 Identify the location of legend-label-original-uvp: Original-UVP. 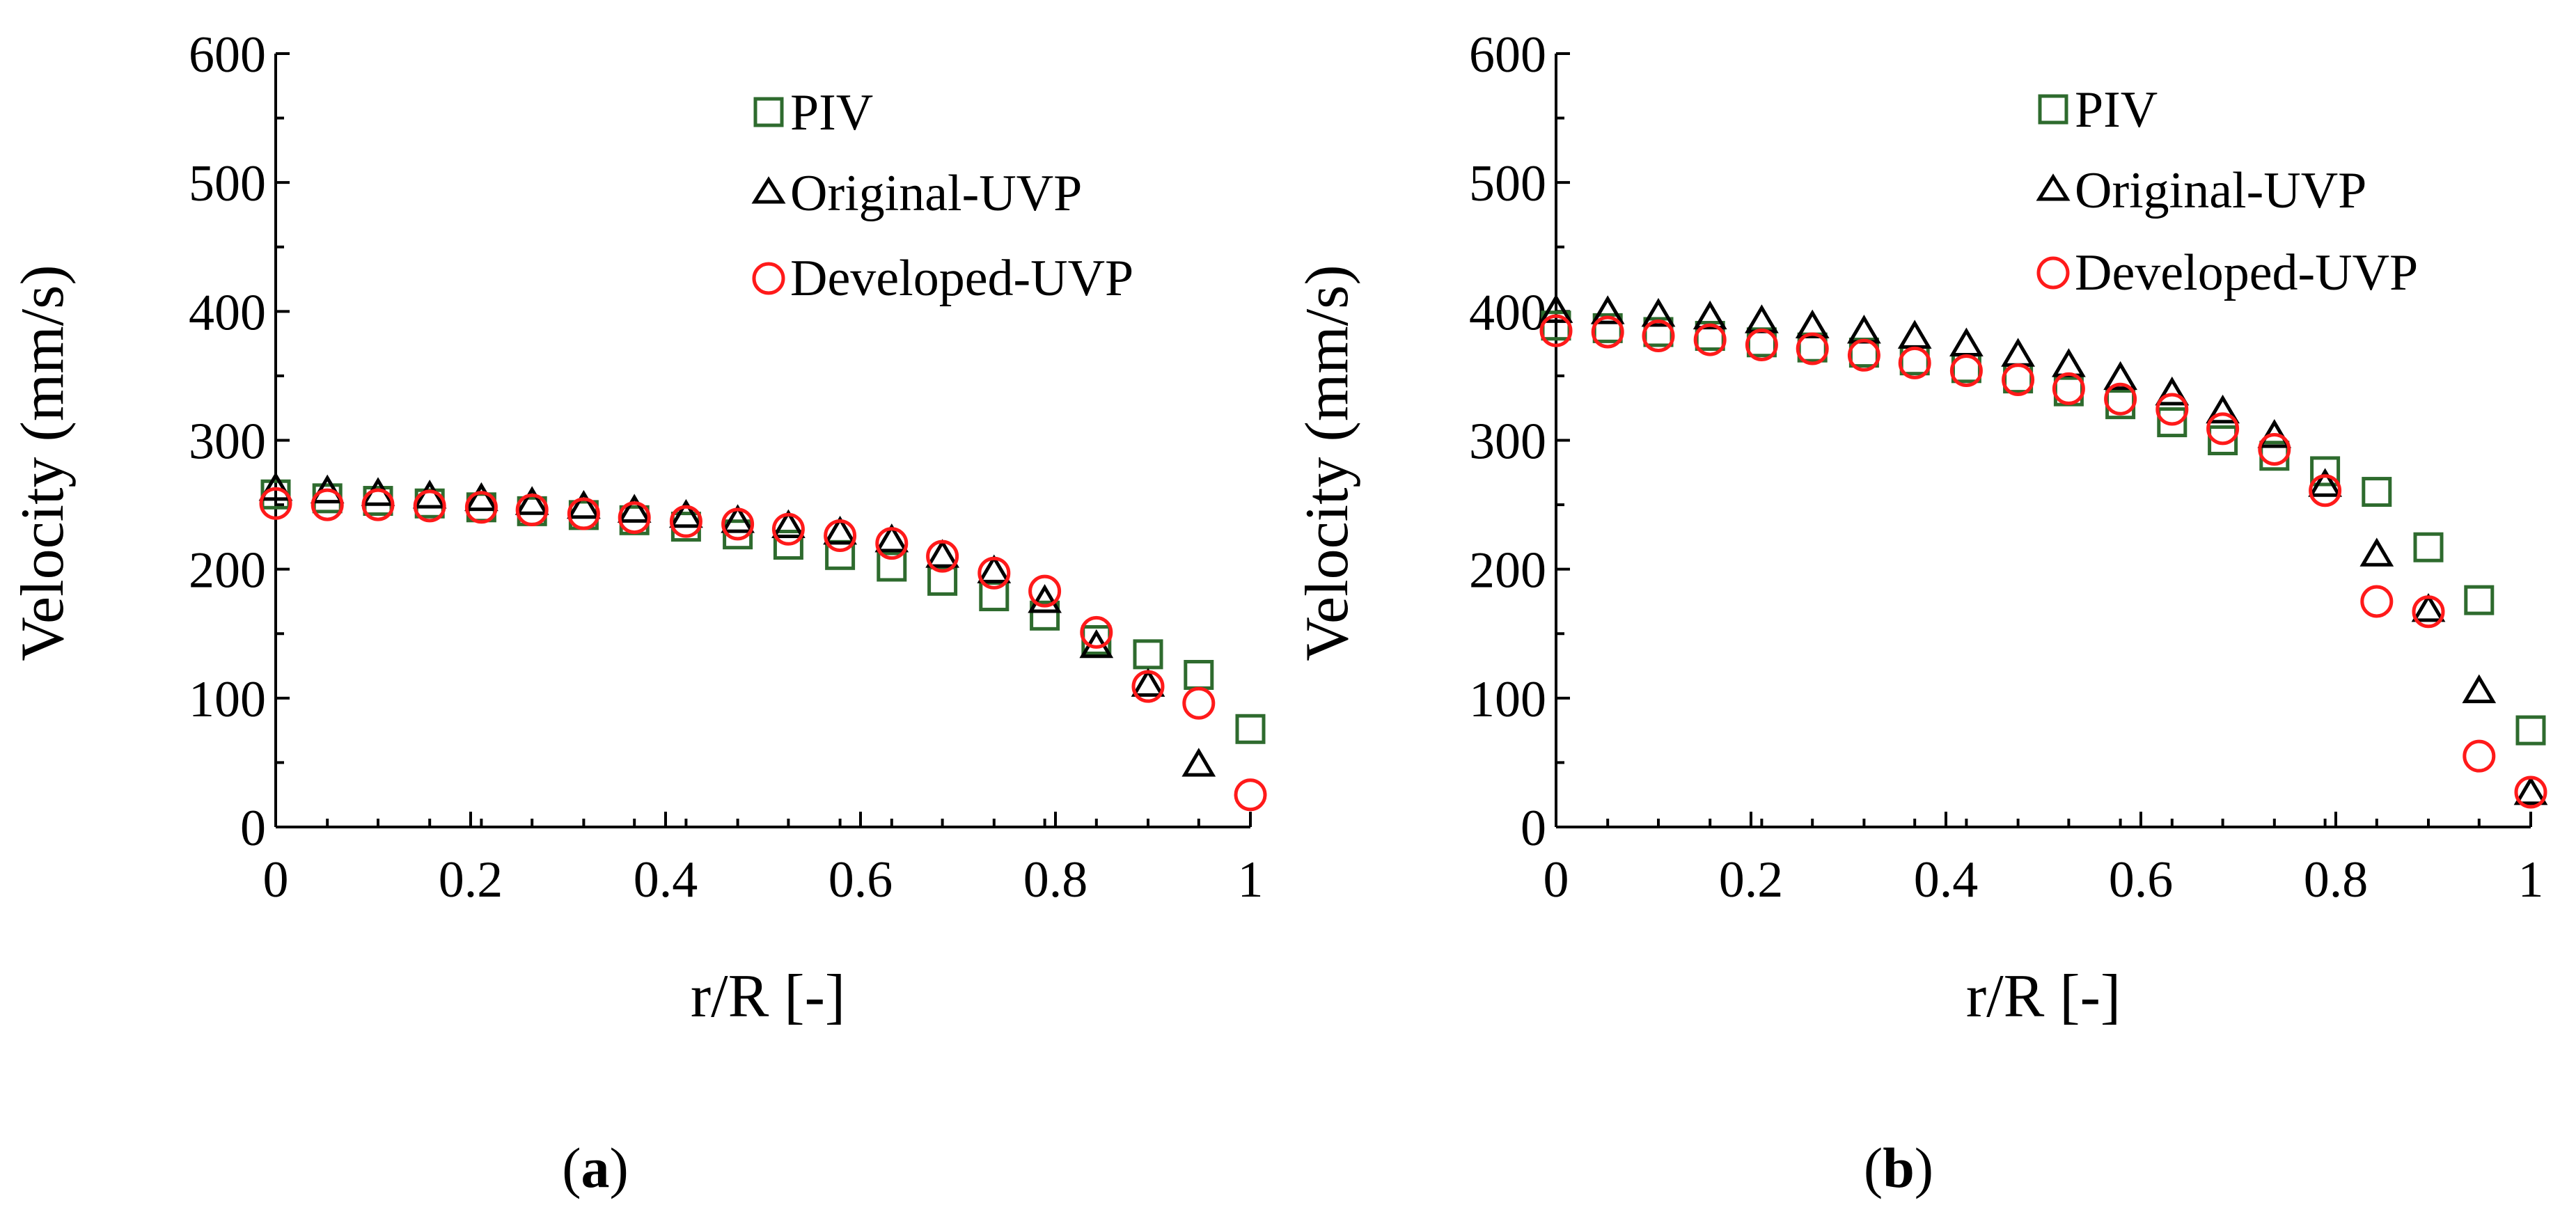
(936, 193).